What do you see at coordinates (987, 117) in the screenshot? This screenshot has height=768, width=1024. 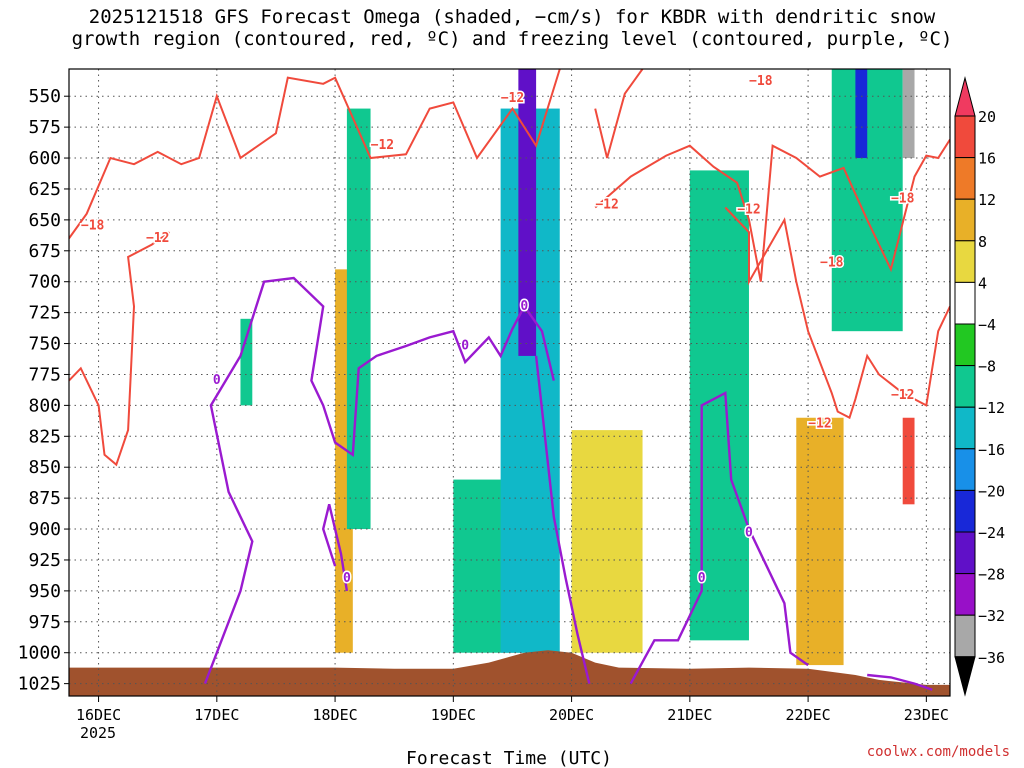 I see `colorbar-label-0: 20` at bounding box center [987, 117].